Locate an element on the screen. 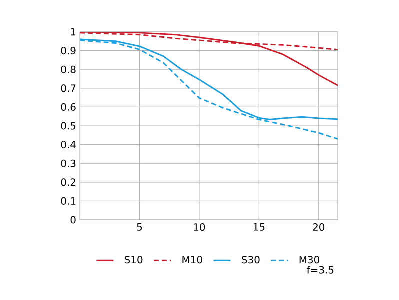 The width and height of the screenshot is (399, 300). text: f=3.5 is located at coordinates (320, 270).